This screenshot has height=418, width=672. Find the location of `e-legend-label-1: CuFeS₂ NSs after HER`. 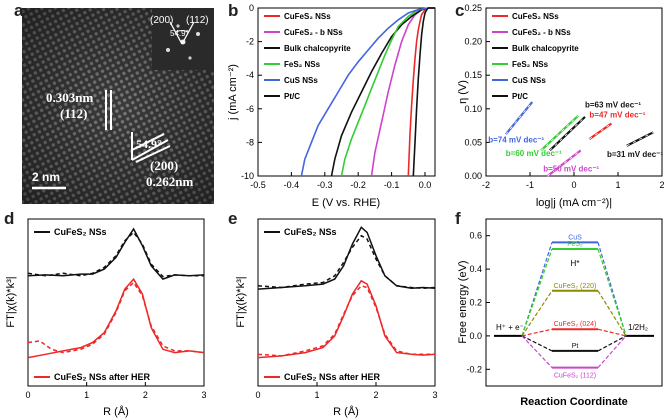

e-legend-label-1: CuFeS₂ NSs after HER is located at coordinates (332, 377).